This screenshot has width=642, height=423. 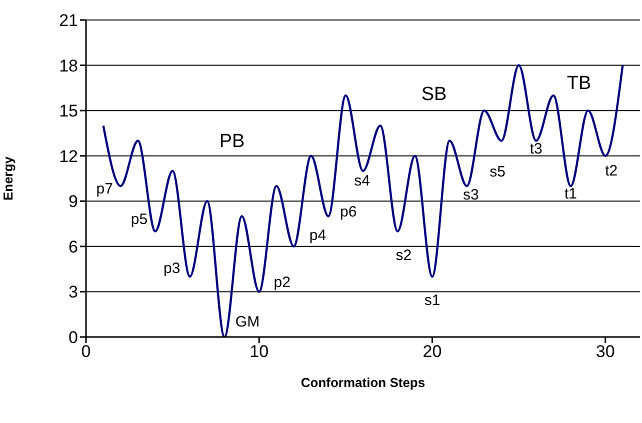 I want to click on y-tick-label: 12, so click(x=68, y=156).